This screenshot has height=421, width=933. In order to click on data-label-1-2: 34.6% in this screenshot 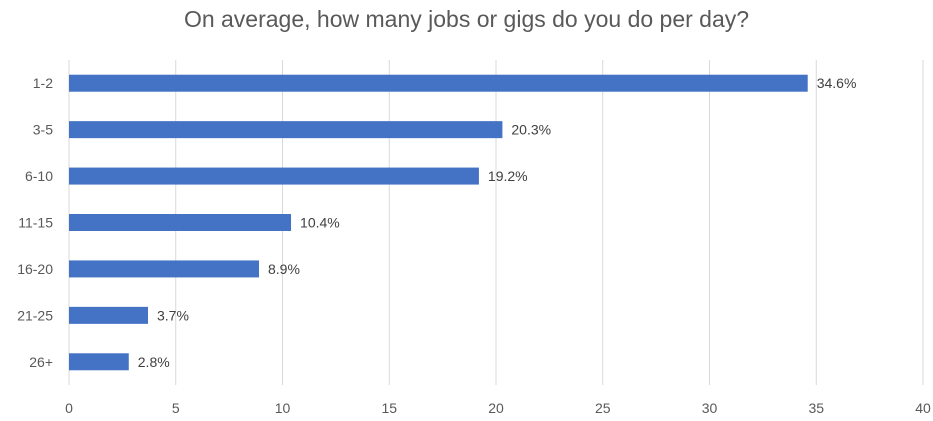, I will do `click(837, 83)`.